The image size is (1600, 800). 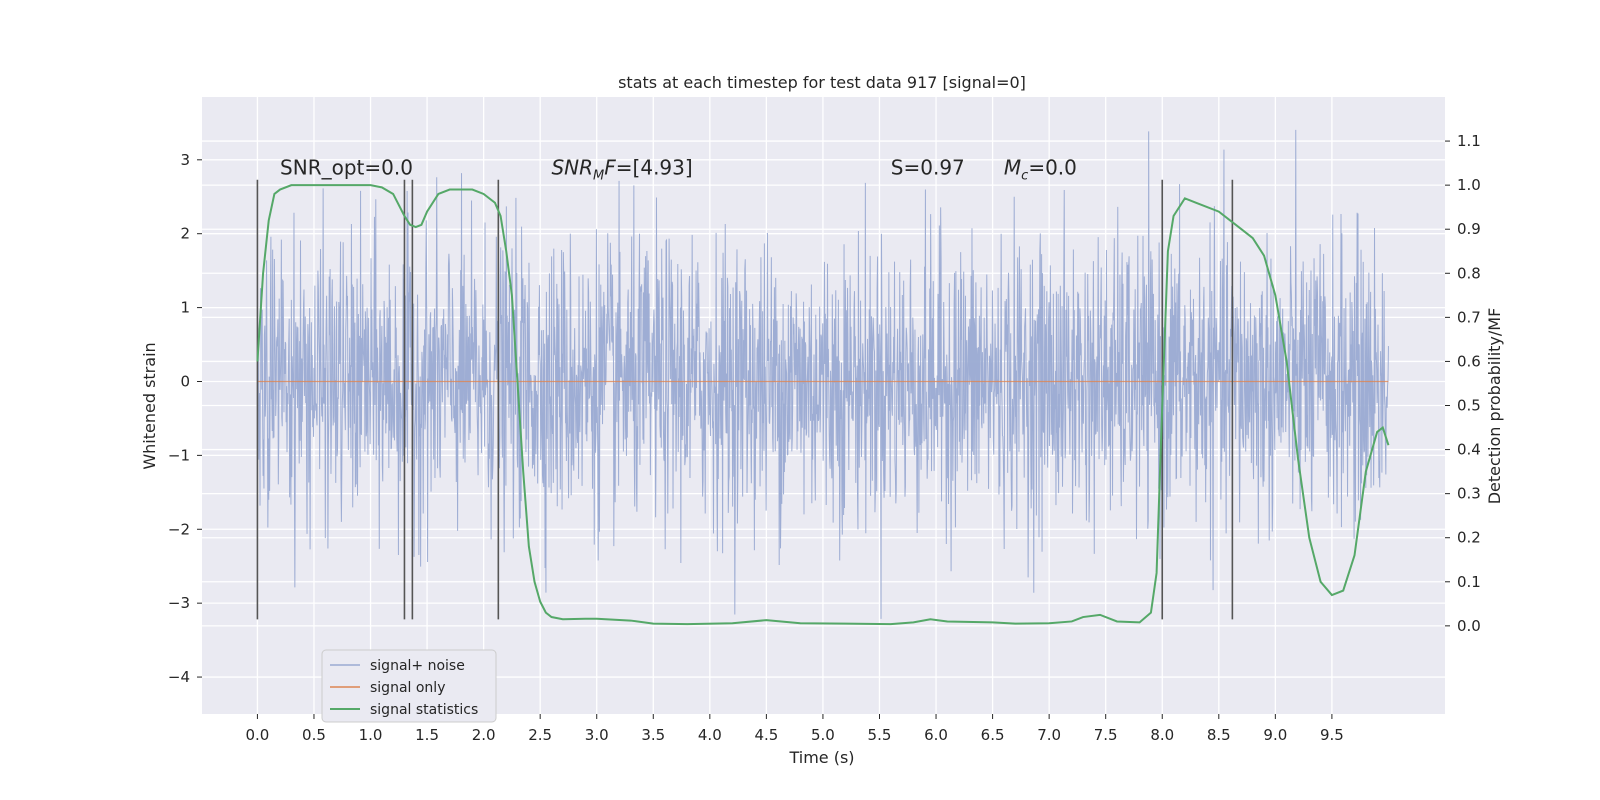 I want to click on x-tick-label: 0.5, so click(x=314, y=735).